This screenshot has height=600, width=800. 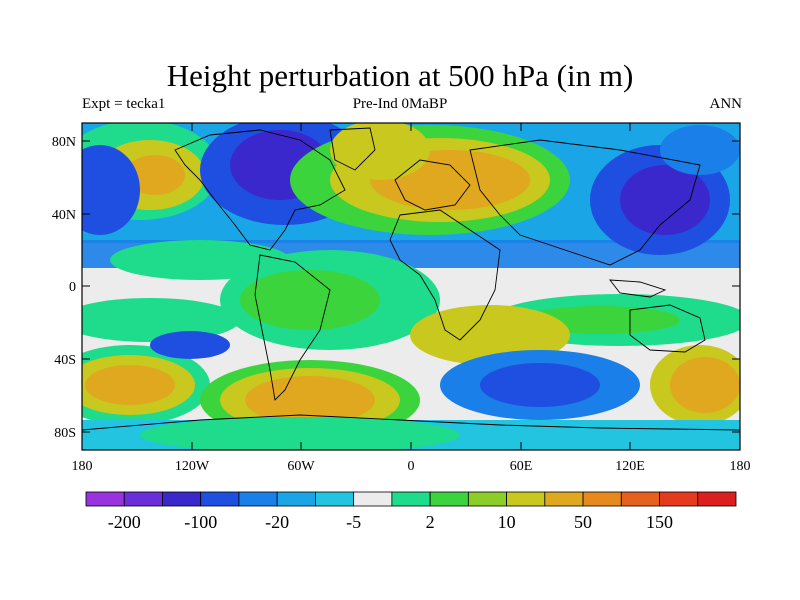 What do you see at coordinates (726, 104) in the screenshot?
I see `subtitle-season: ANN` at bounding box center [726, 104].